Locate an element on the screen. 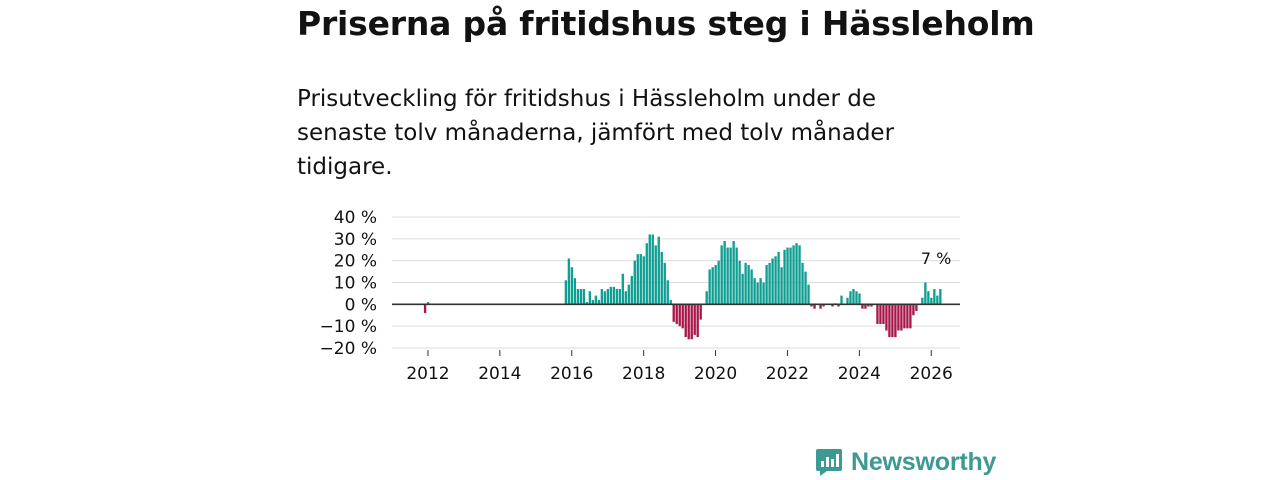 The height and width of the screenshot is (480, 1280). x-tick-label: 2016 is located at coordinates (571, 374).